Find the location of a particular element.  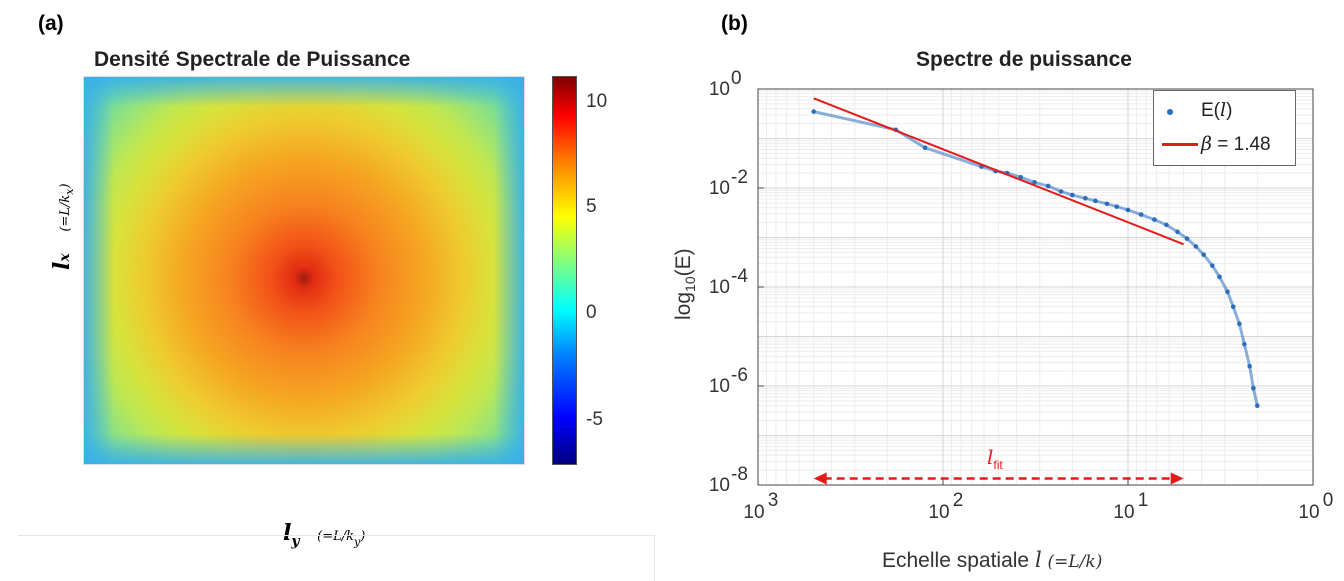

lfit-annotation: lfit is located at coordinates (995, 458).